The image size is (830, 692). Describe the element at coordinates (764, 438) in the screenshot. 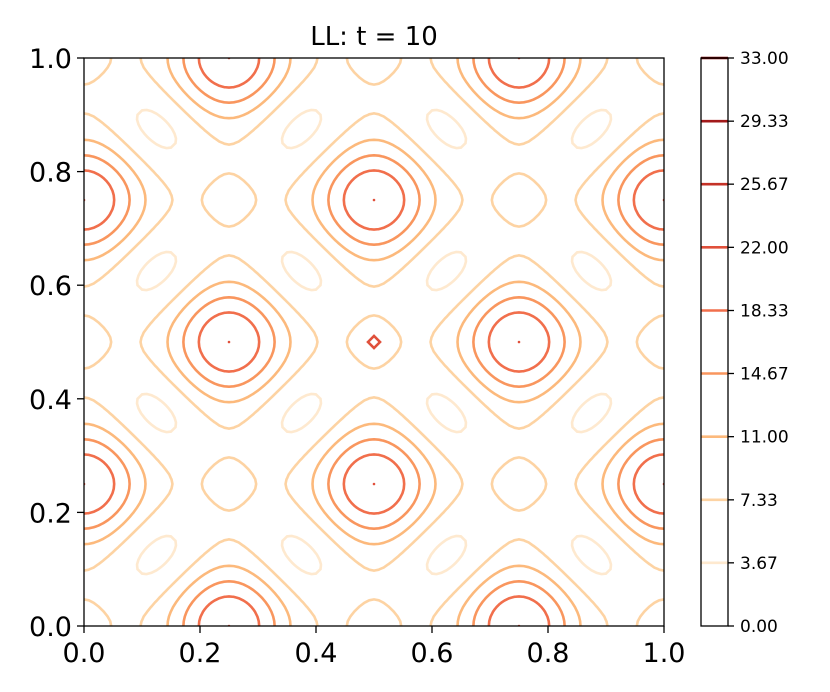

I see `colorbar-tick-label: 11.00` at that location.